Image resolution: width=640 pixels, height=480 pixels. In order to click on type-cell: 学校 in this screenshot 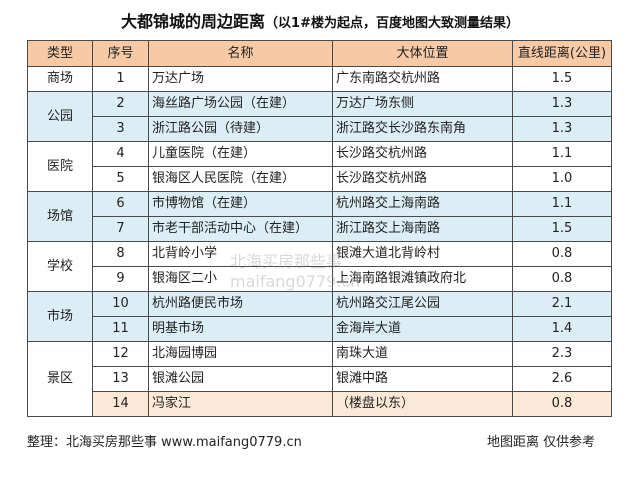, I will do `click(60, 266)`.